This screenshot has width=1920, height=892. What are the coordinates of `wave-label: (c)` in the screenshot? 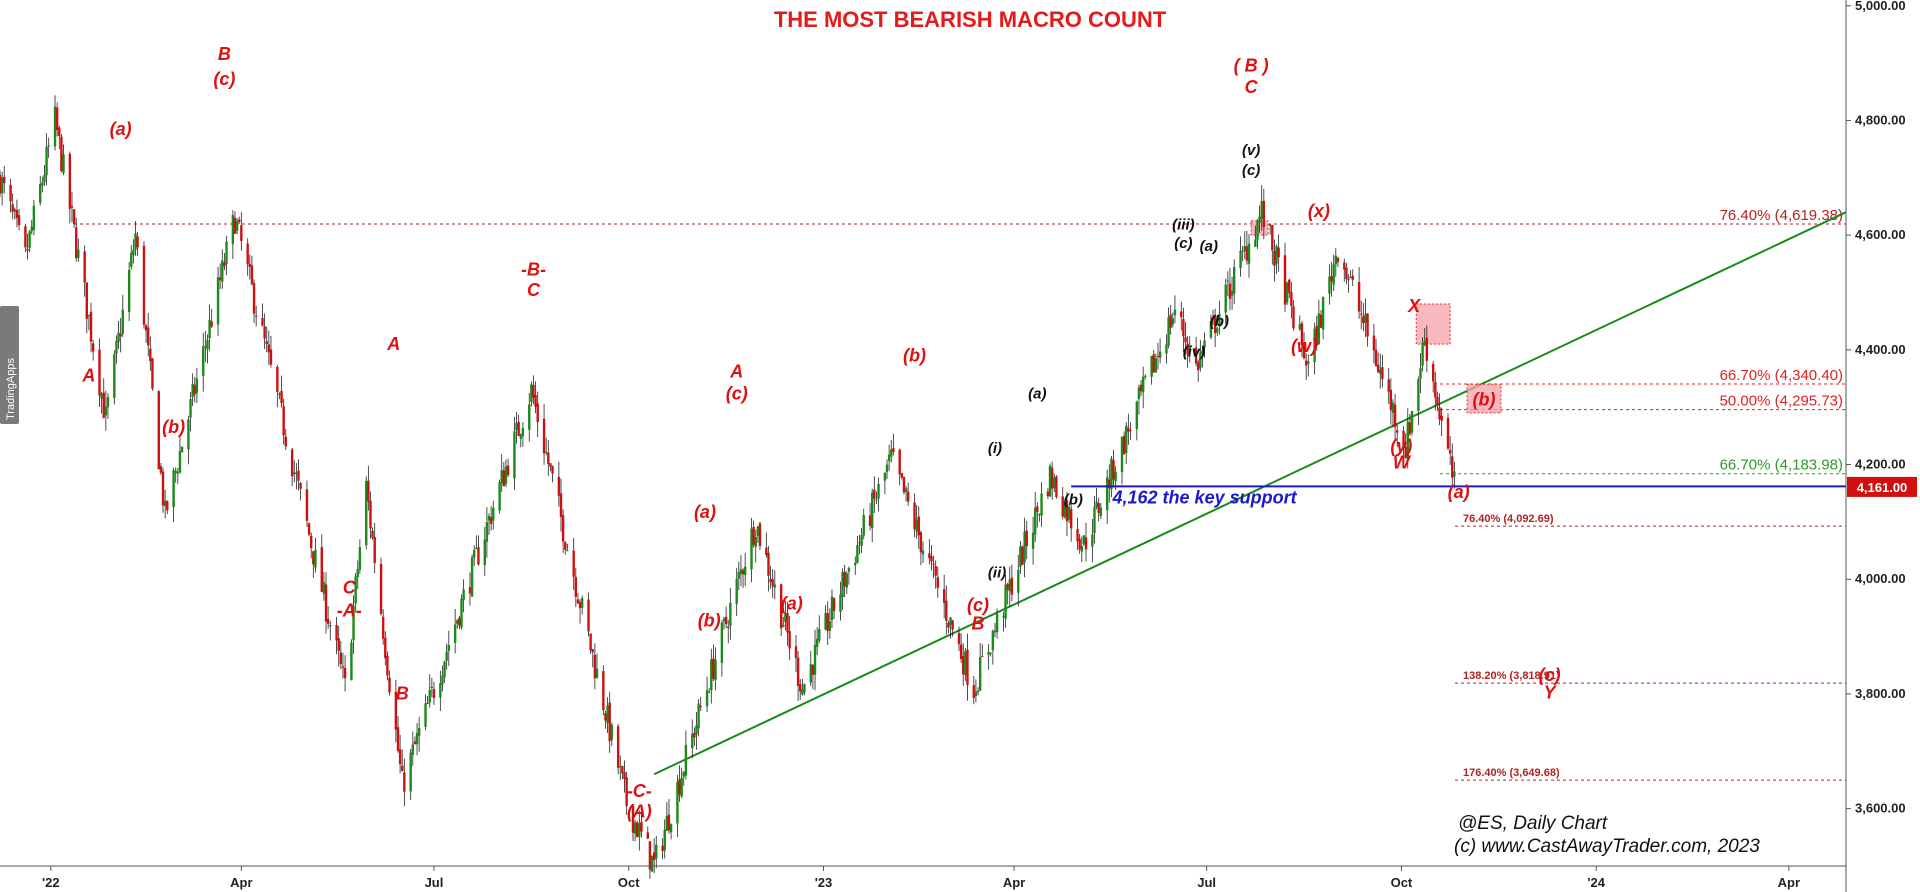 It's located at (1183, 243).